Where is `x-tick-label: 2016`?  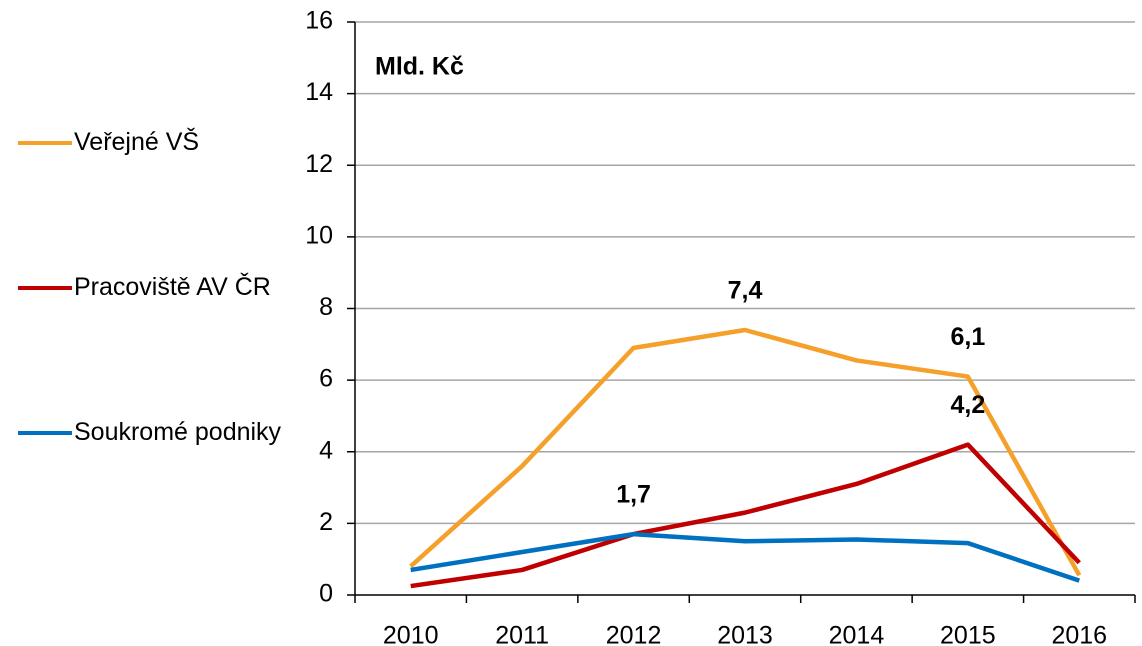
x-tick-label: 2016 is located at coordinates (1079, 634).